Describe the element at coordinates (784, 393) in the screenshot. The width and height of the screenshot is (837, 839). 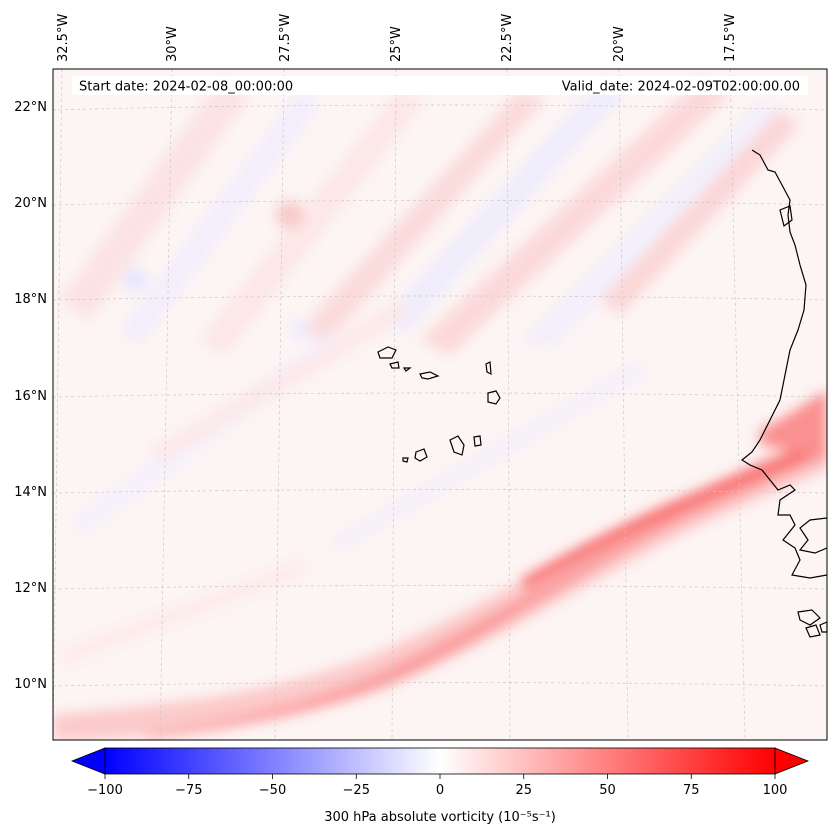
I see `coastline` at that location.